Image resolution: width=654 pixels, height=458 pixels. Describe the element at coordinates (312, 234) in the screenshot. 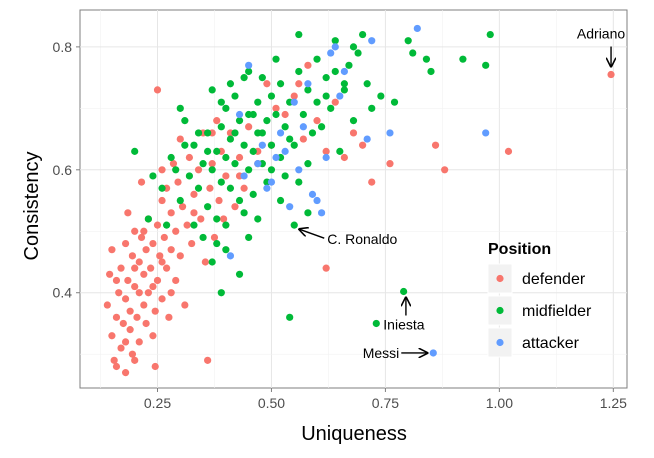

I see `annotation-arrow` at that location.